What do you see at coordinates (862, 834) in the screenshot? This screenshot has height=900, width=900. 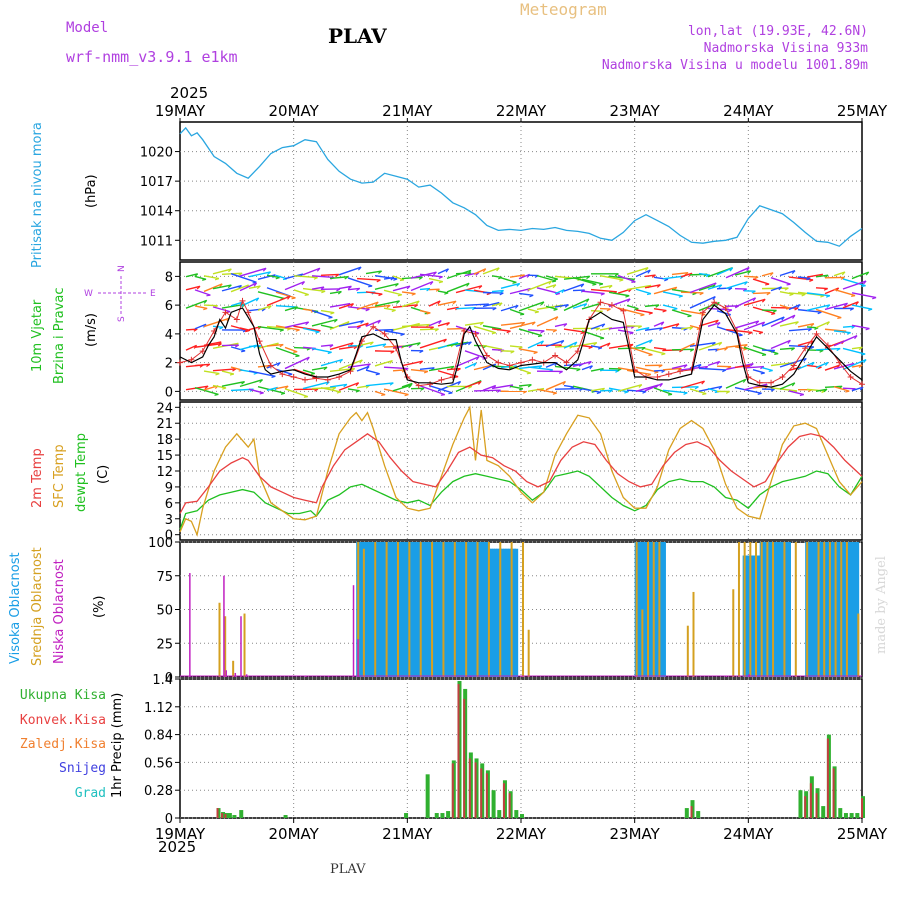 I see `x-tick-bottom: 25MAY` at bounding box center [862, 834].